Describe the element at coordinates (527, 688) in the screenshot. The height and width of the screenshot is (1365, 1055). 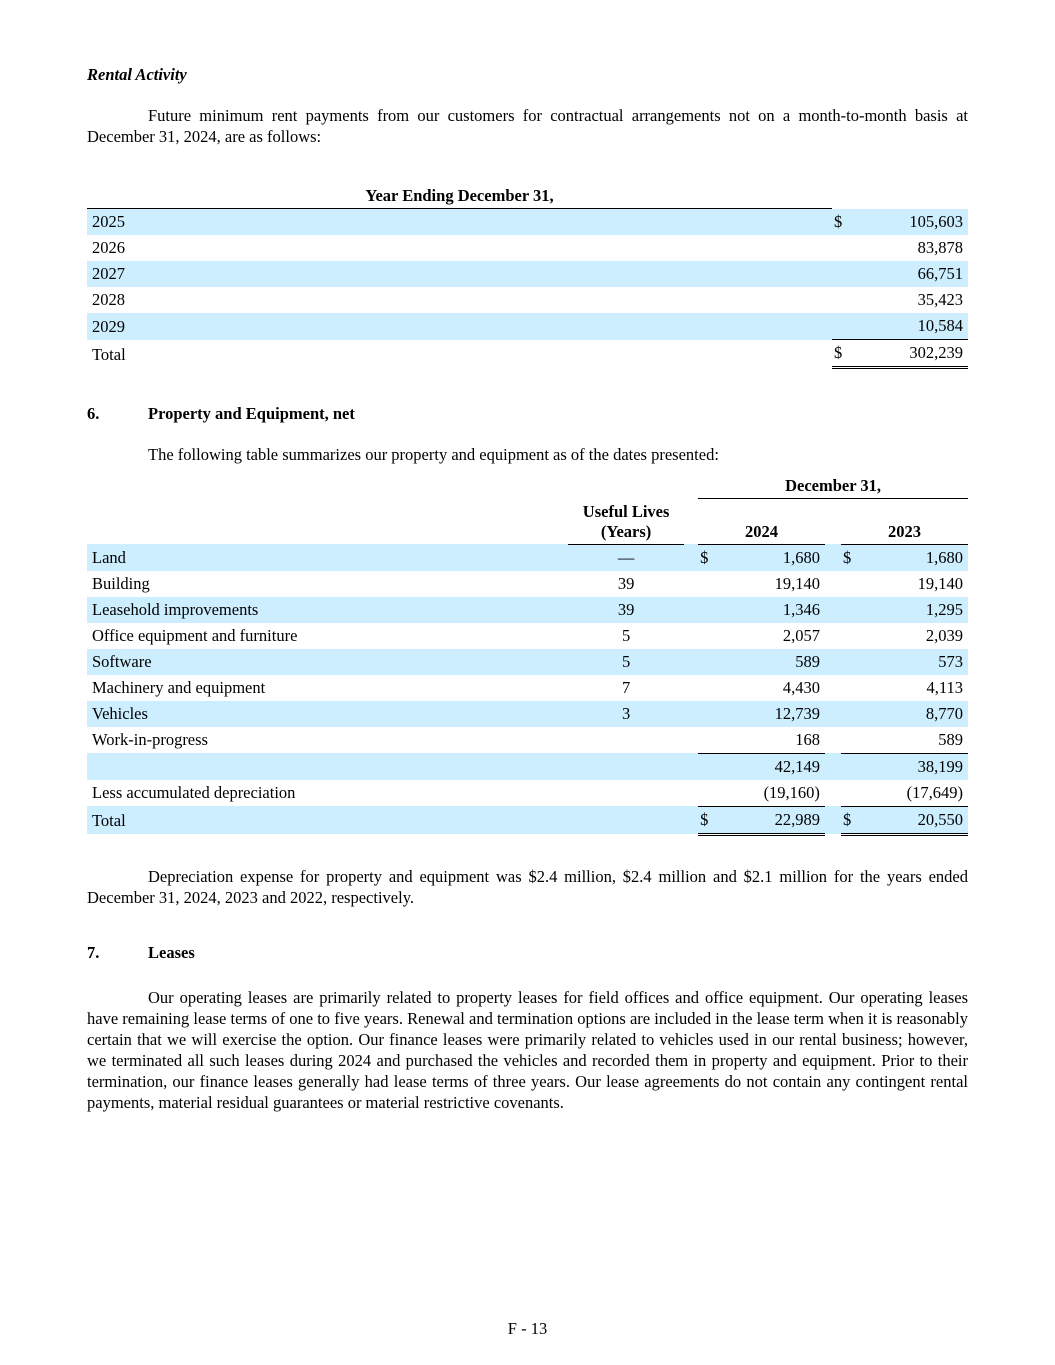
I see `table-row: Machinery and equipment 7 4,430 4,113` at that location.